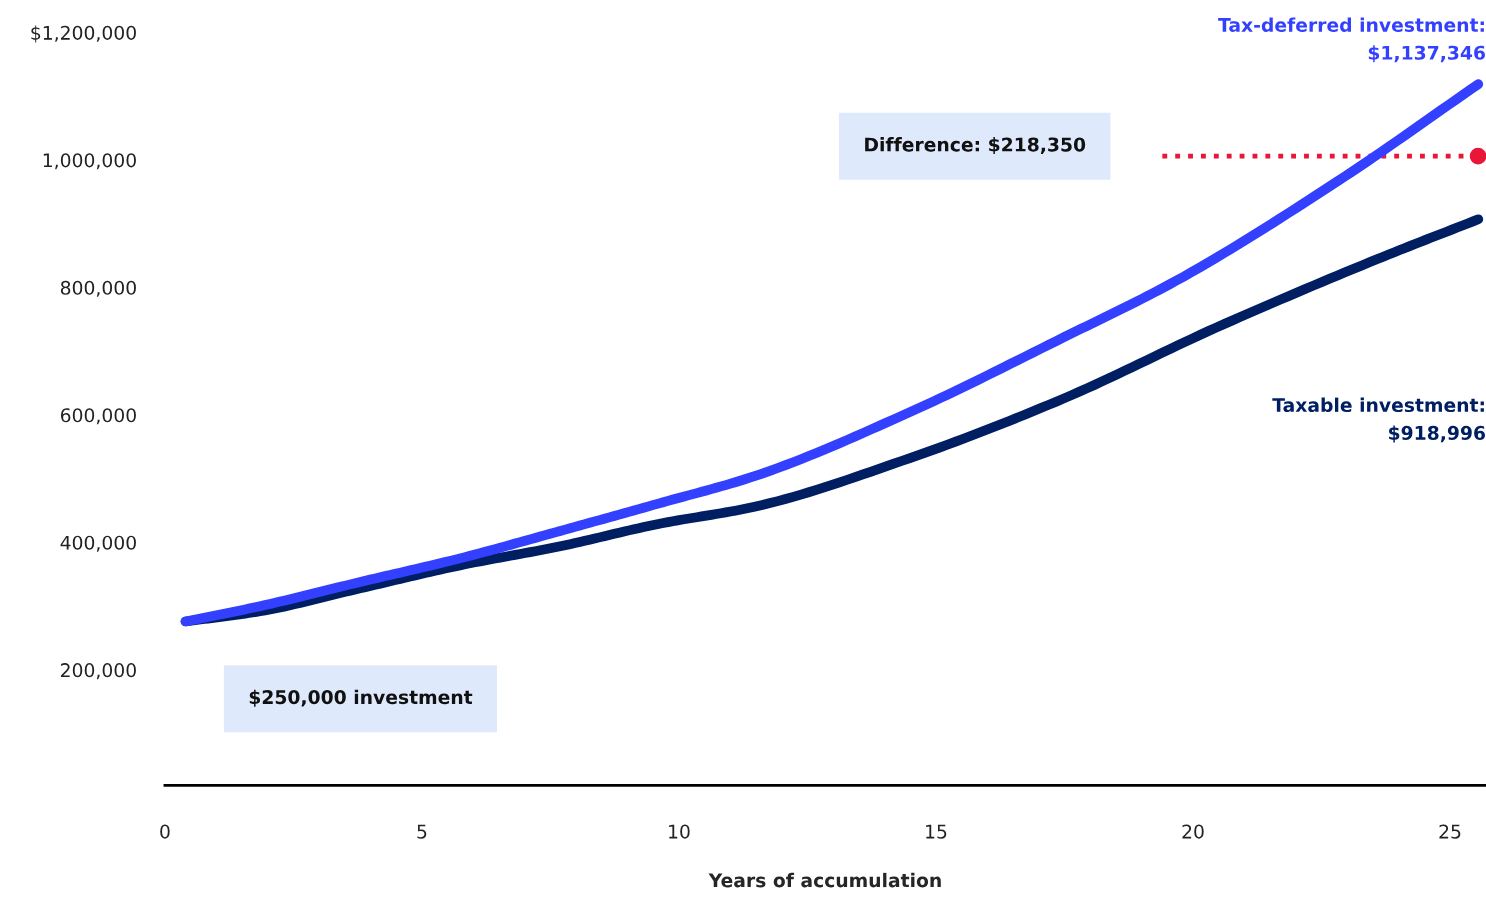 The width and height of the screenshot is (1486, 911). What do you see at coordinates (824, 880) in the screenshot?
I see `x-axis-title: Years of accumulation` at bounding box center [824, 880].